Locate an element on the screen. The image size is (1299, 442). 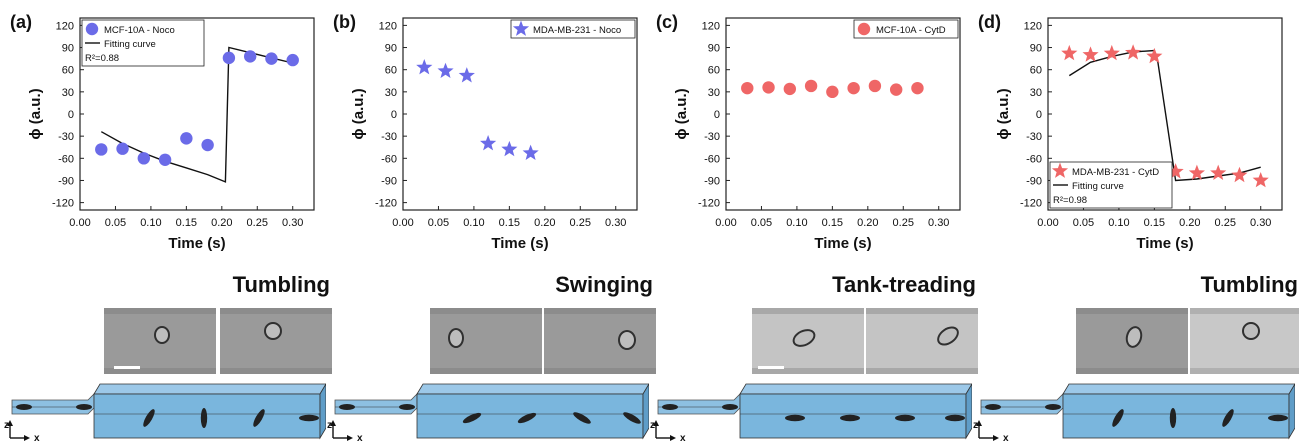
mode-label-d: Tumbling is located at coordinates (1249, 284).